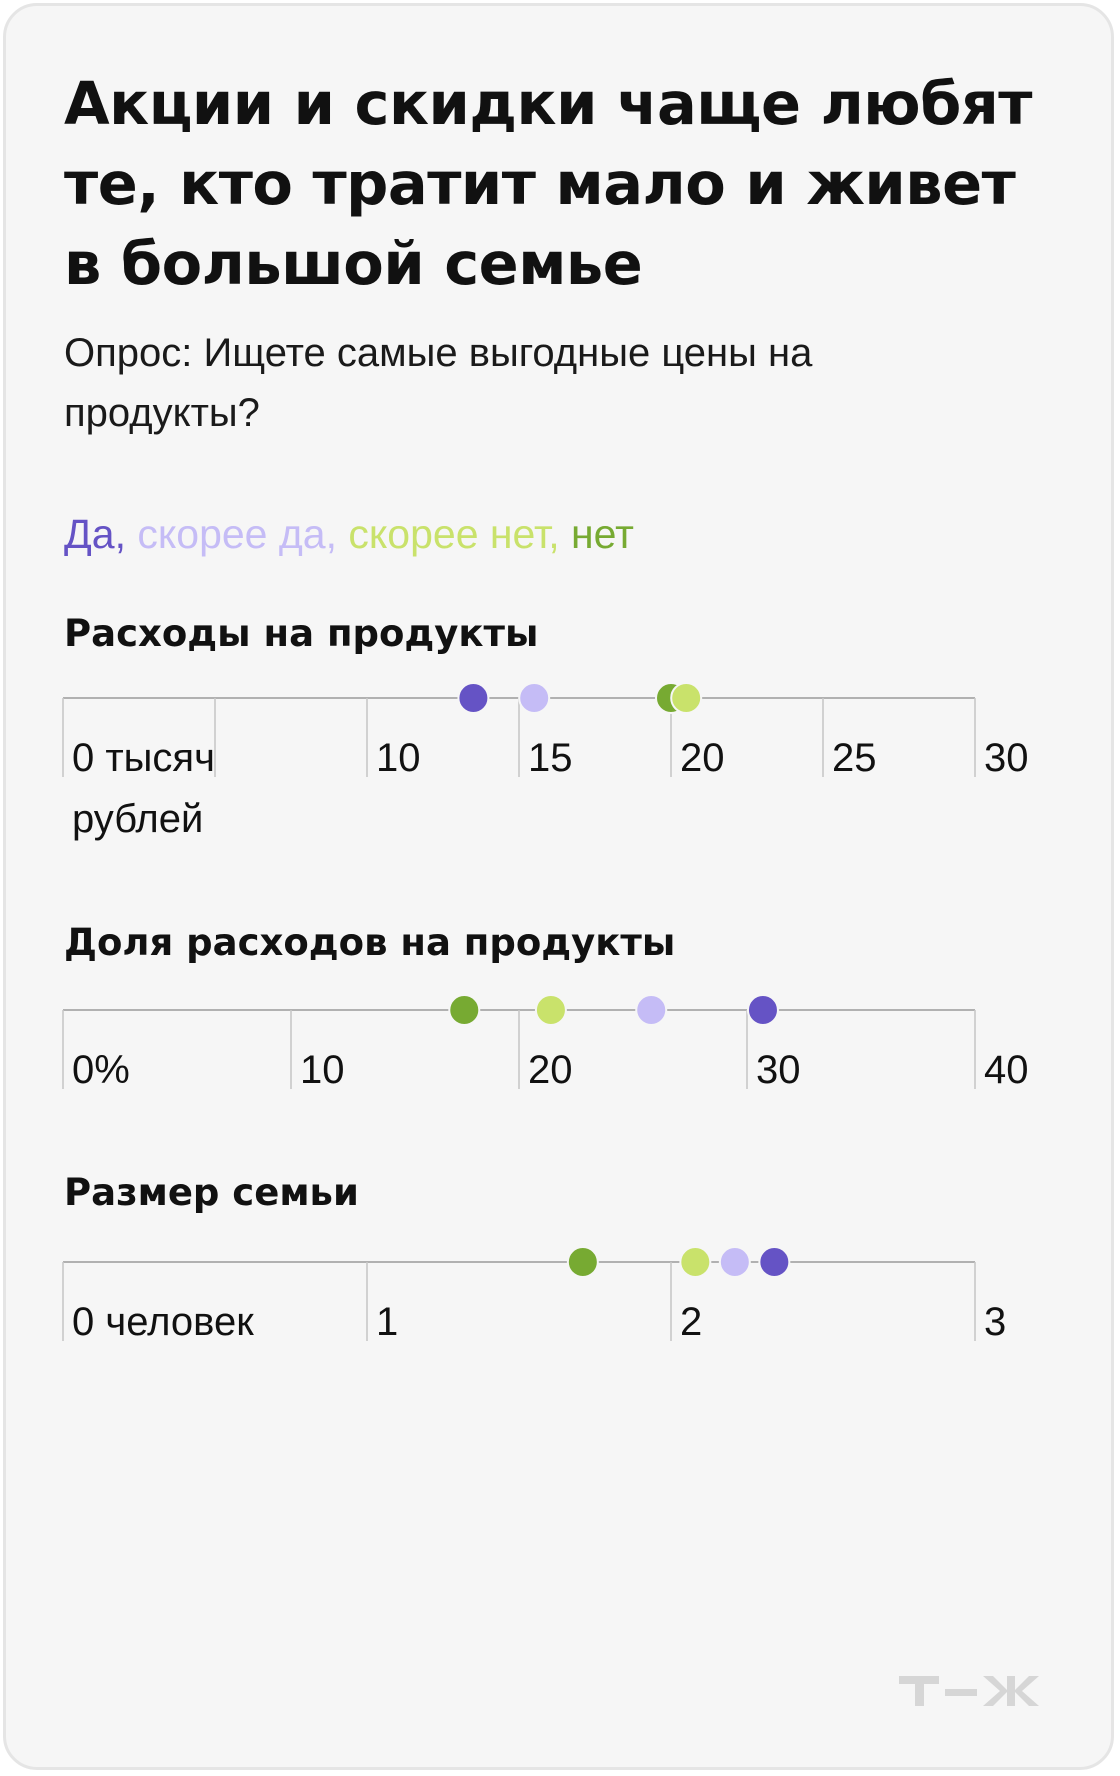 The image size is (1120, 1776). What do you see at coordinates (231, 534) in the screenshot?
I see `legend-label-rather-yes: скорее да` at bounding box center [231, 534].